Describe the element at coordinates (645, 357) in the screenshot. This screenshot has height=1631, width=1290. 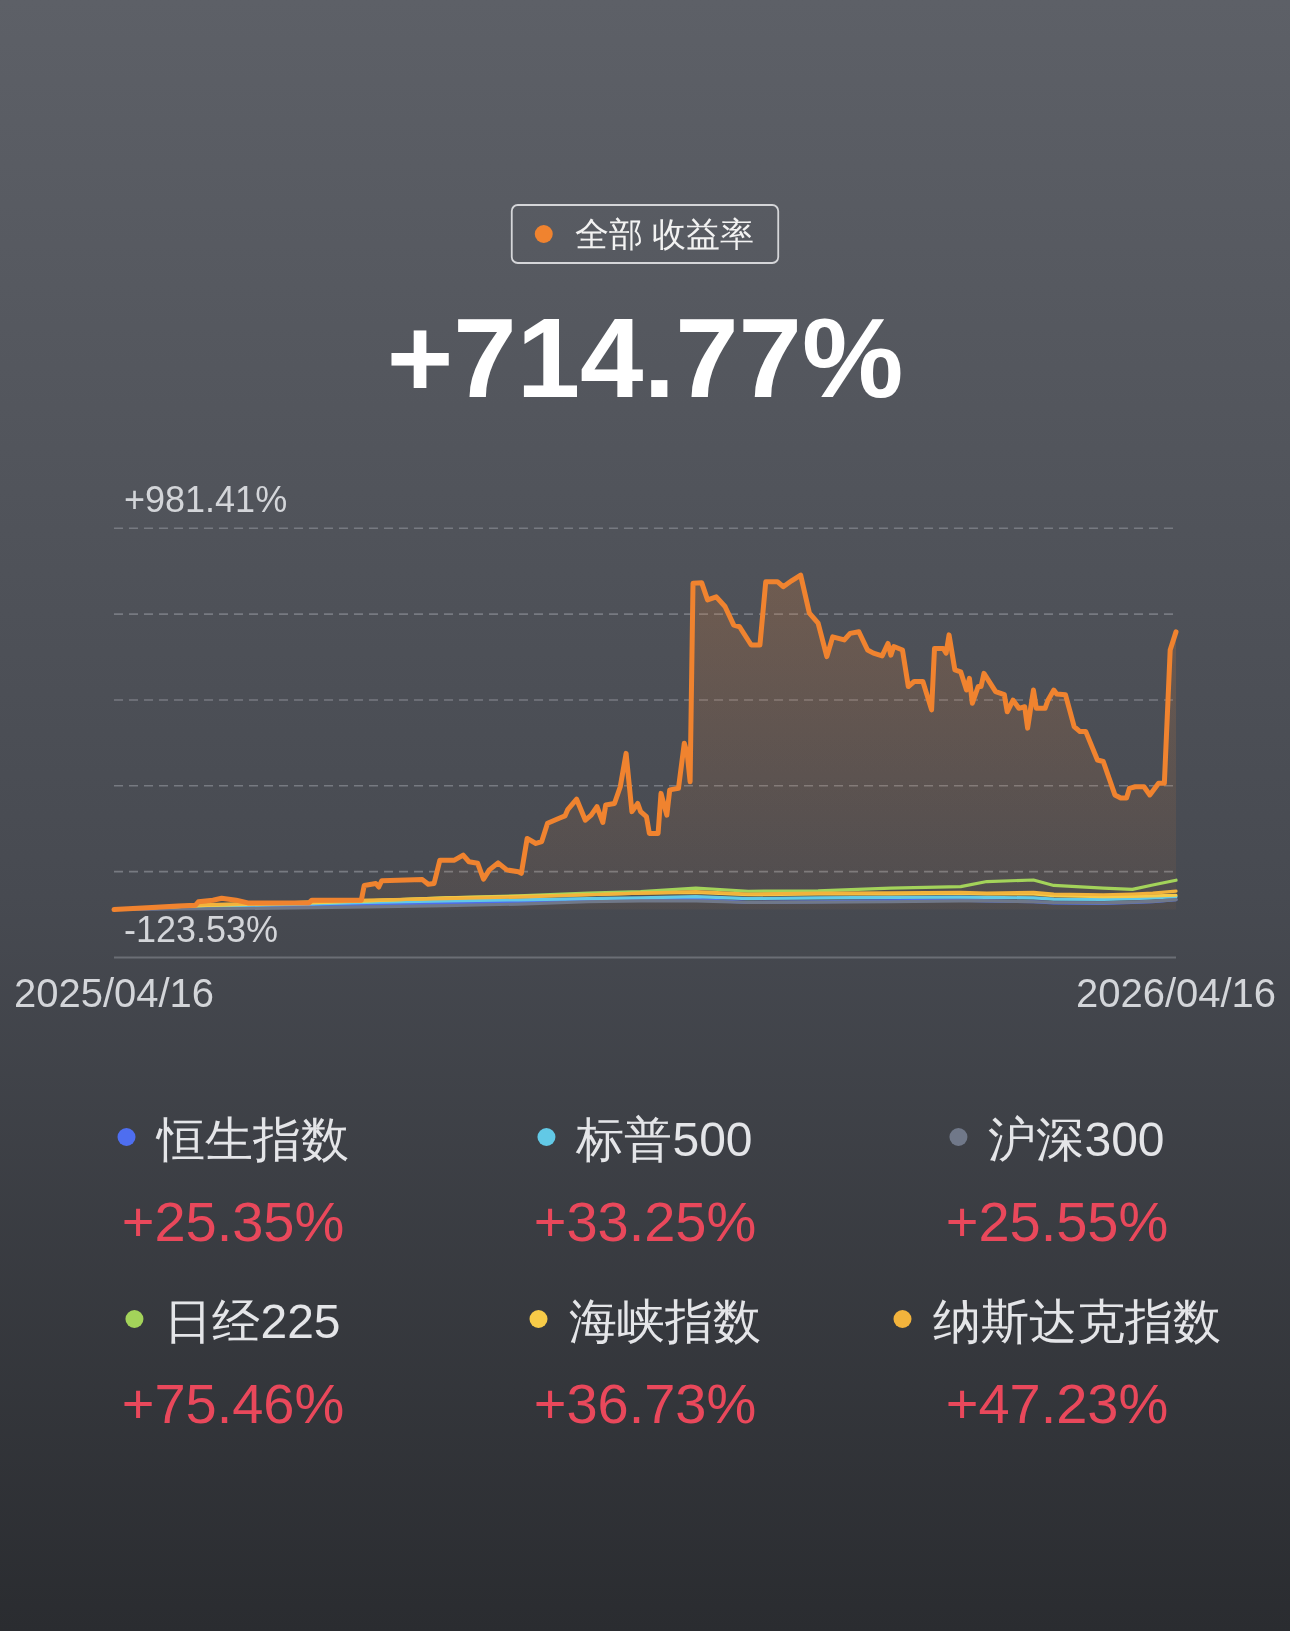
I see `text: +714.77%` at that location.